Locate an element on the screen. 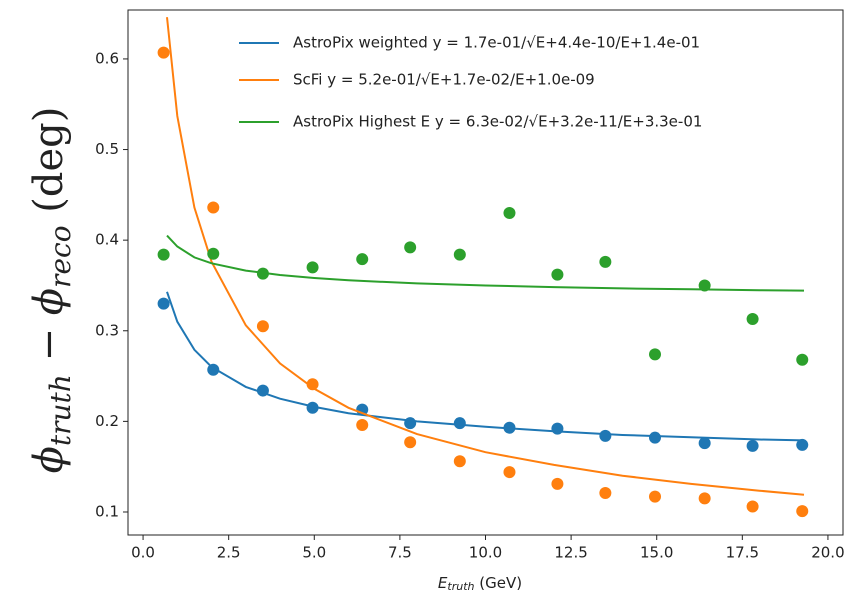  x-tick-label: 0.0 is located at coordinates (143, 553).